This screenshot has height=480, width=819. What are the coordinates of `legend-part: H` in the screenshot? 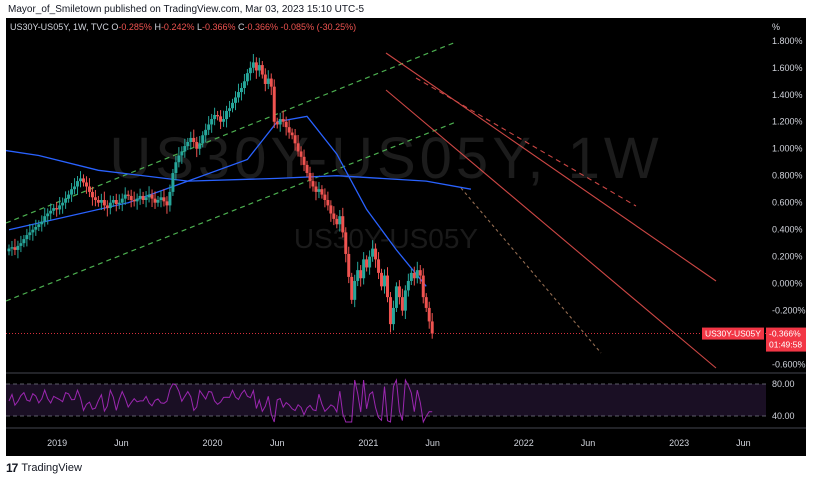 It's located at (156, 27).